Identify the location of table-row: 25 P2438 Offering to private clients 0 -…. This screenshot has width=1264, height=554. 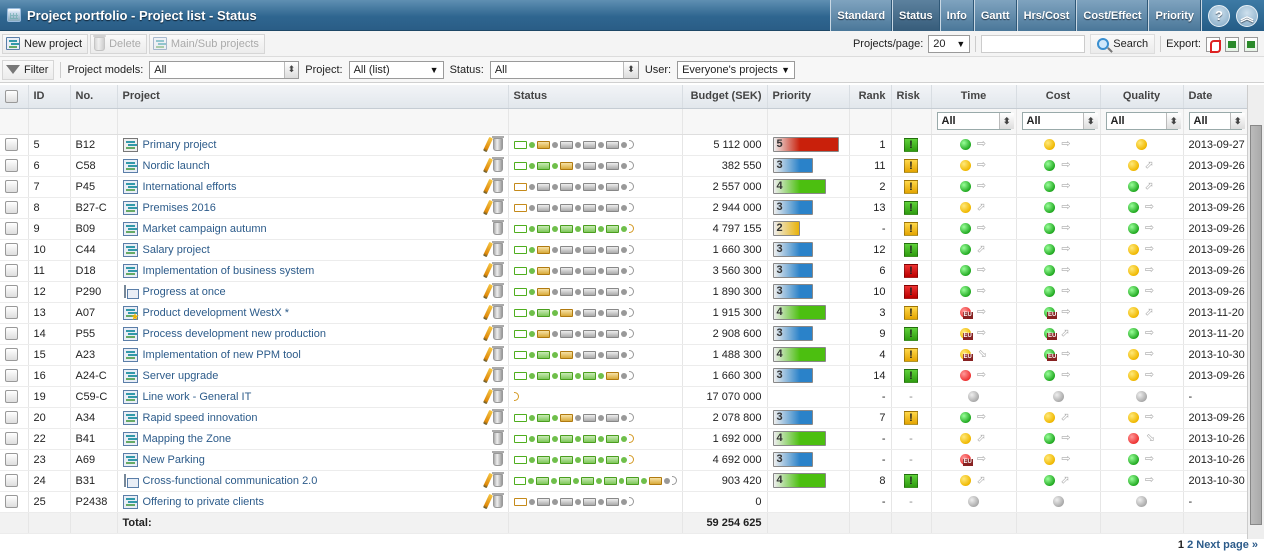
(624, 502).